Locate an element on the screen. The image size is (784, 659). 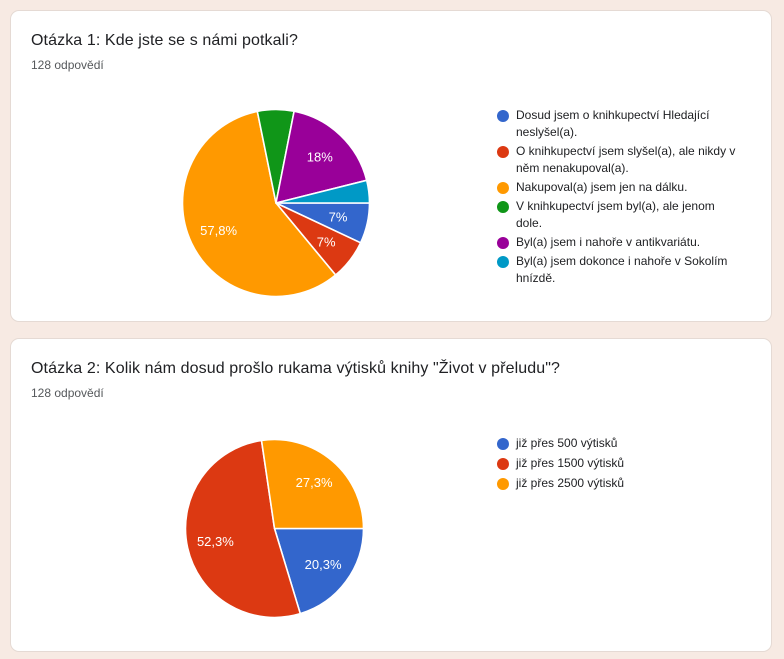
legend-label: již přes 2500 výtisků is located at coordinates (570, 483).